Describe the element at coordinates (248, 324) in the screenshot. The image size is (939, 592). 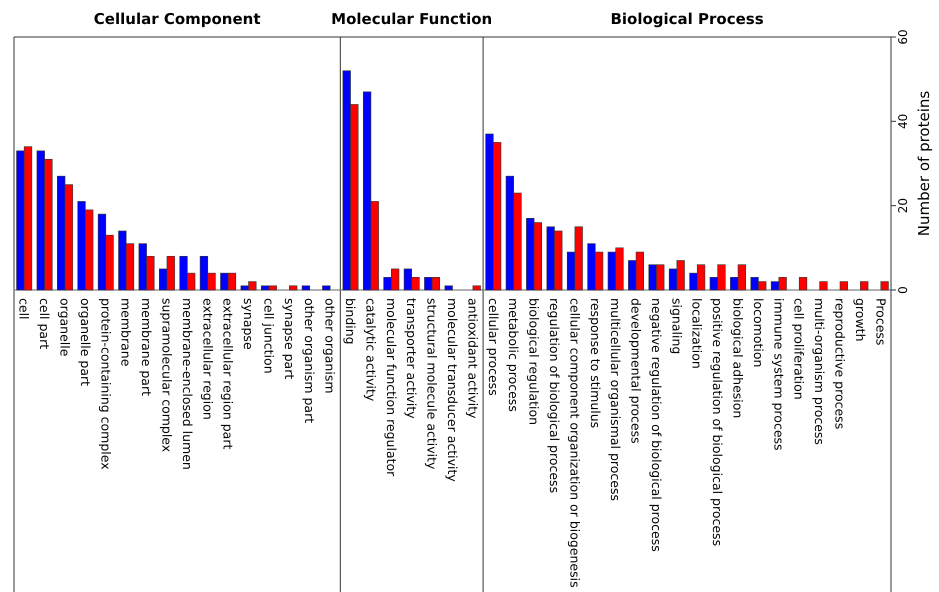
I see `x-tick-label: synapse` at that location.